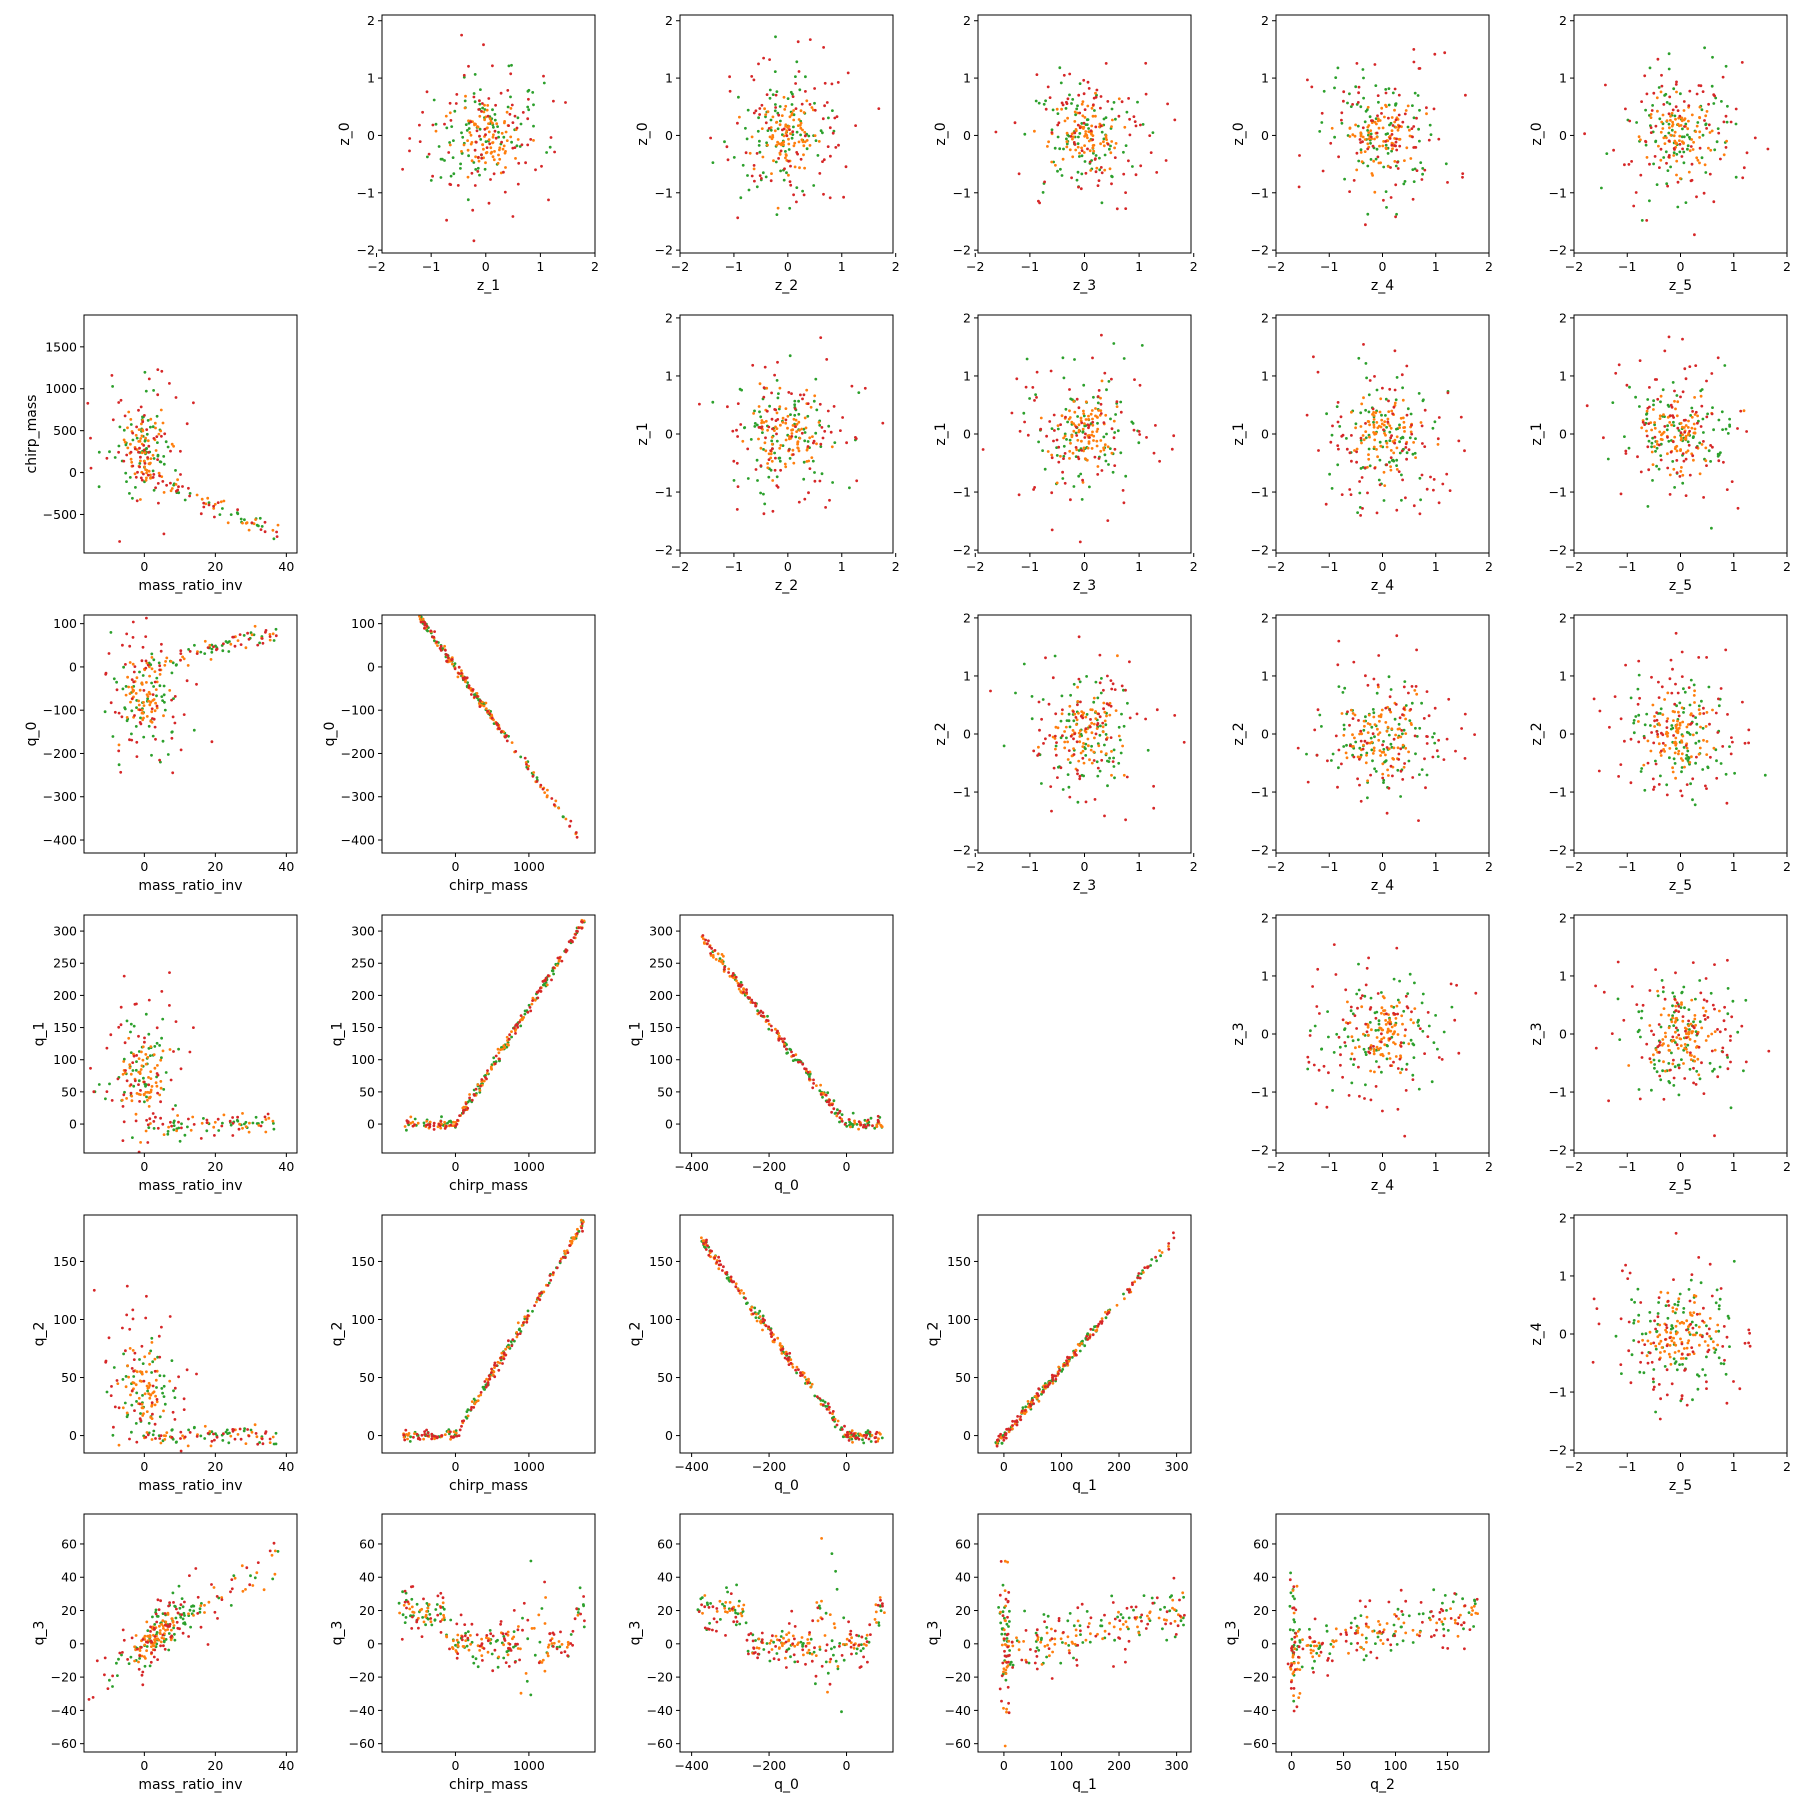 The image size is (1800, 1800). What do you see at coordinates (529, 1166) in the screenshot?
I see `x-tick-label: 1000` at bounding box center [529, 1166].